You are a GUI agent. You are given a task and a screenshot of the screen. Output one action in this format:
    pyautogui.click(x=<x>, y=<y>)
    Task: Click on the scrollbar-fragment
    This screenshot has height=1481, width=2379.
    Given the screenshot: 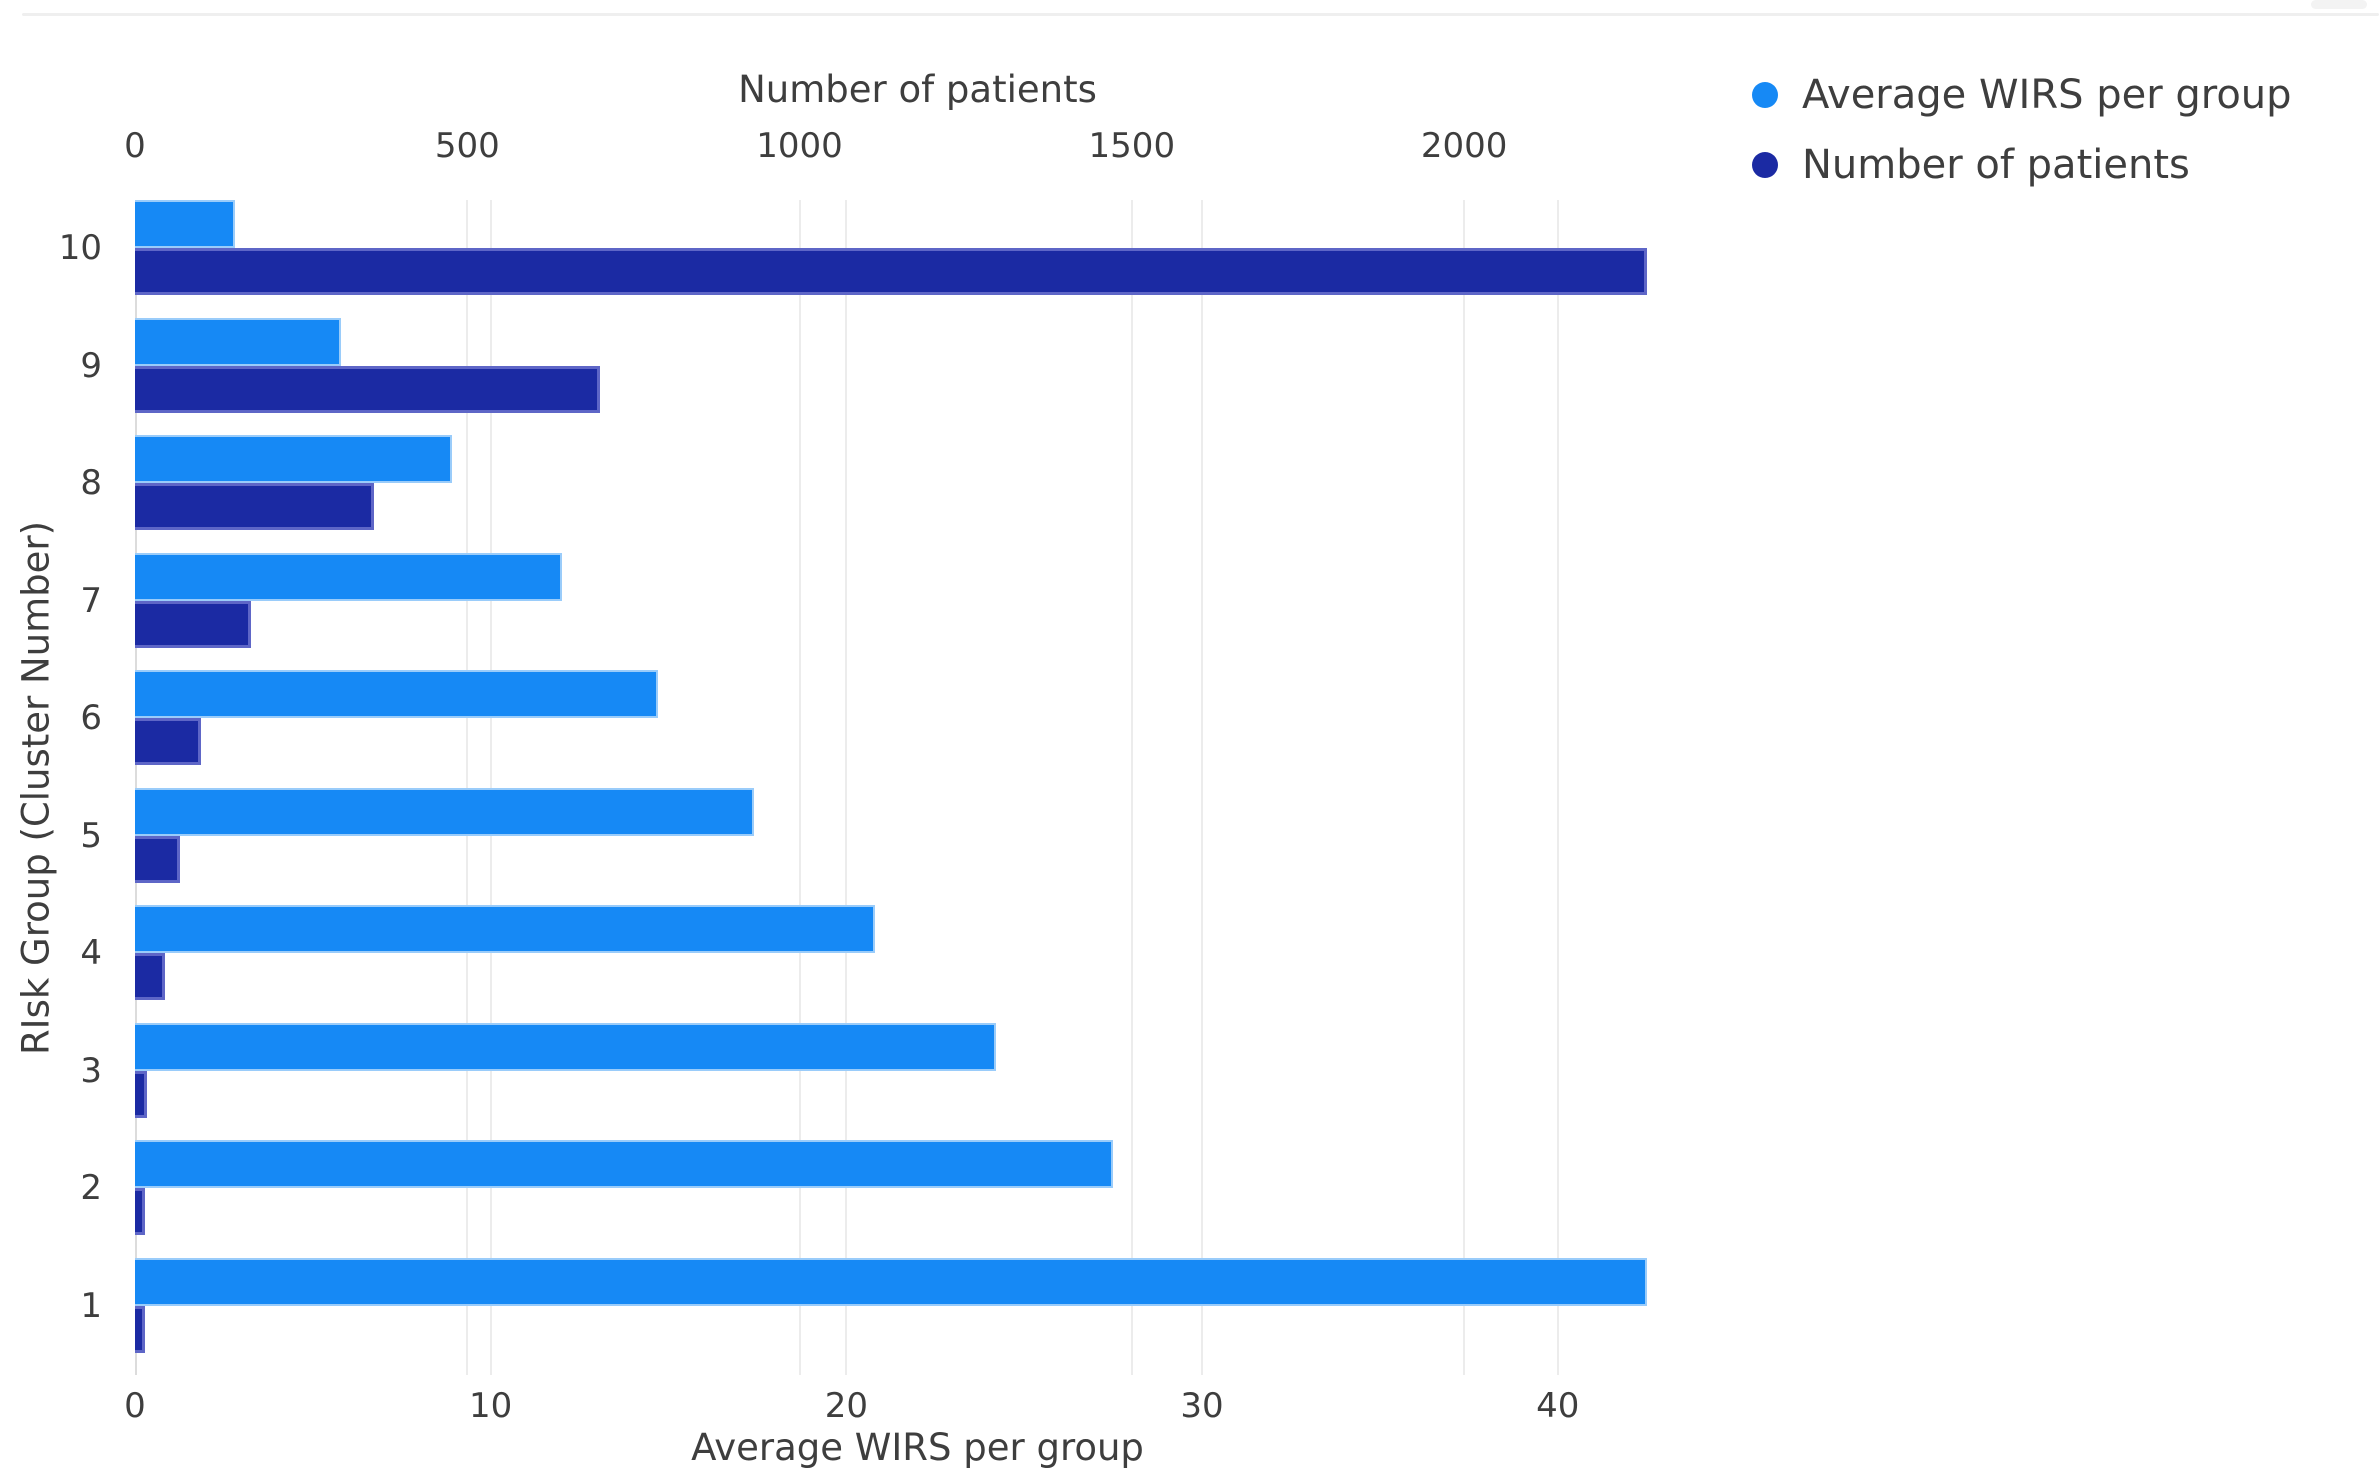 What is the action you would take?
    pyautogui.click(x=2339, y=4)
    